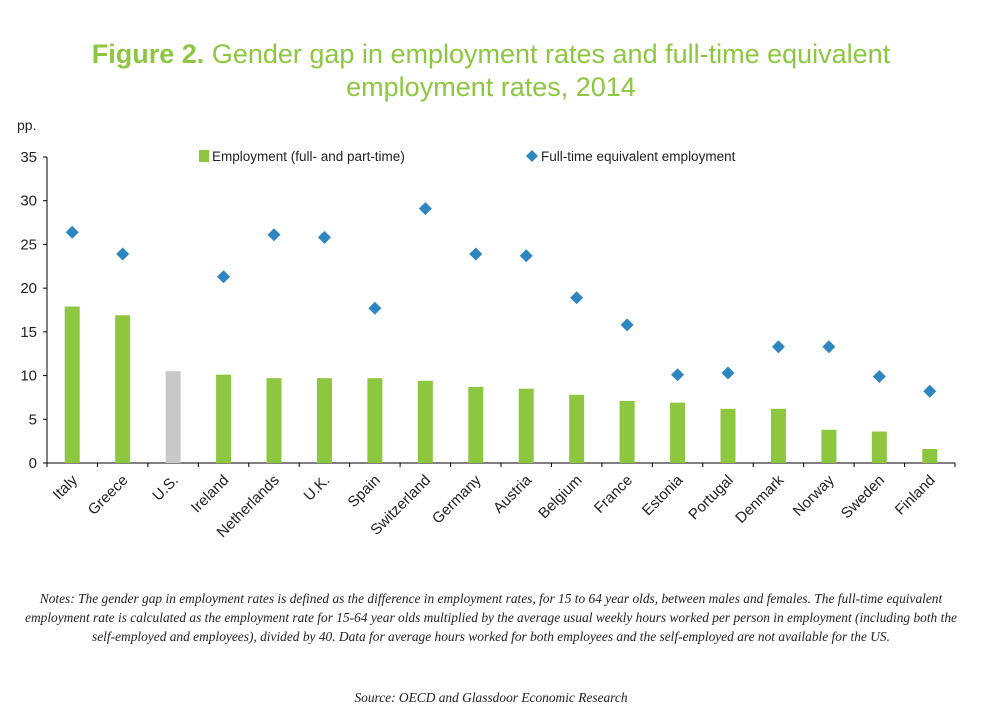  Describe the element at coordinates (627, 325) in the screenshot. I see `point-france` at that location.